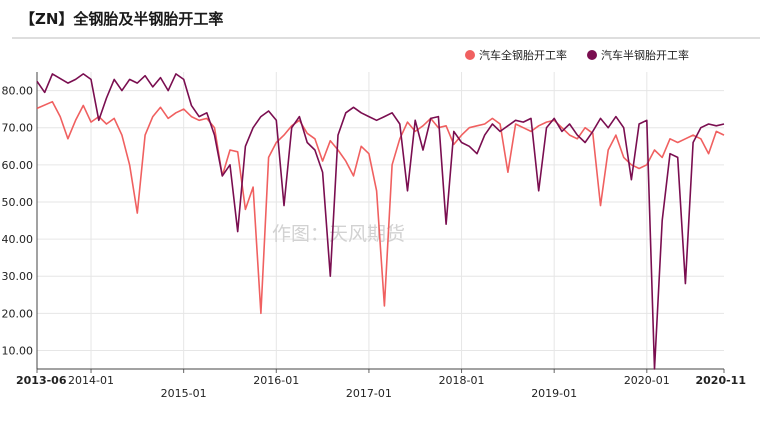 The height and width of the screenshot is (424, 772). What do you see at coordinates (645, 55) in the screenshot?
I see `legend-label: 汽车半钢胎开工率` at bounding box center [645, 55].